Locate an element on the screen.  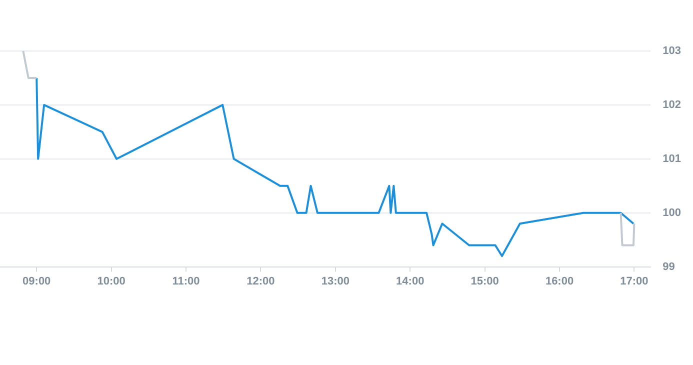
x-tick-label: 14:00 is located at coordinates (410, 281).